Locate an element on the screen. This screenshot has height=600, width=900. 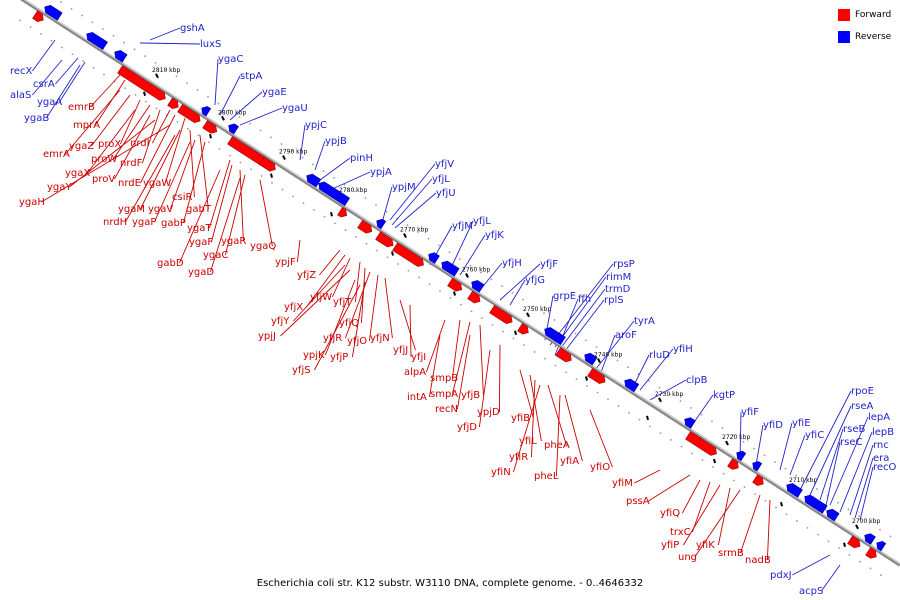
reverse-gene-label-ypja: ypjA is located at coordinates (381, 172).